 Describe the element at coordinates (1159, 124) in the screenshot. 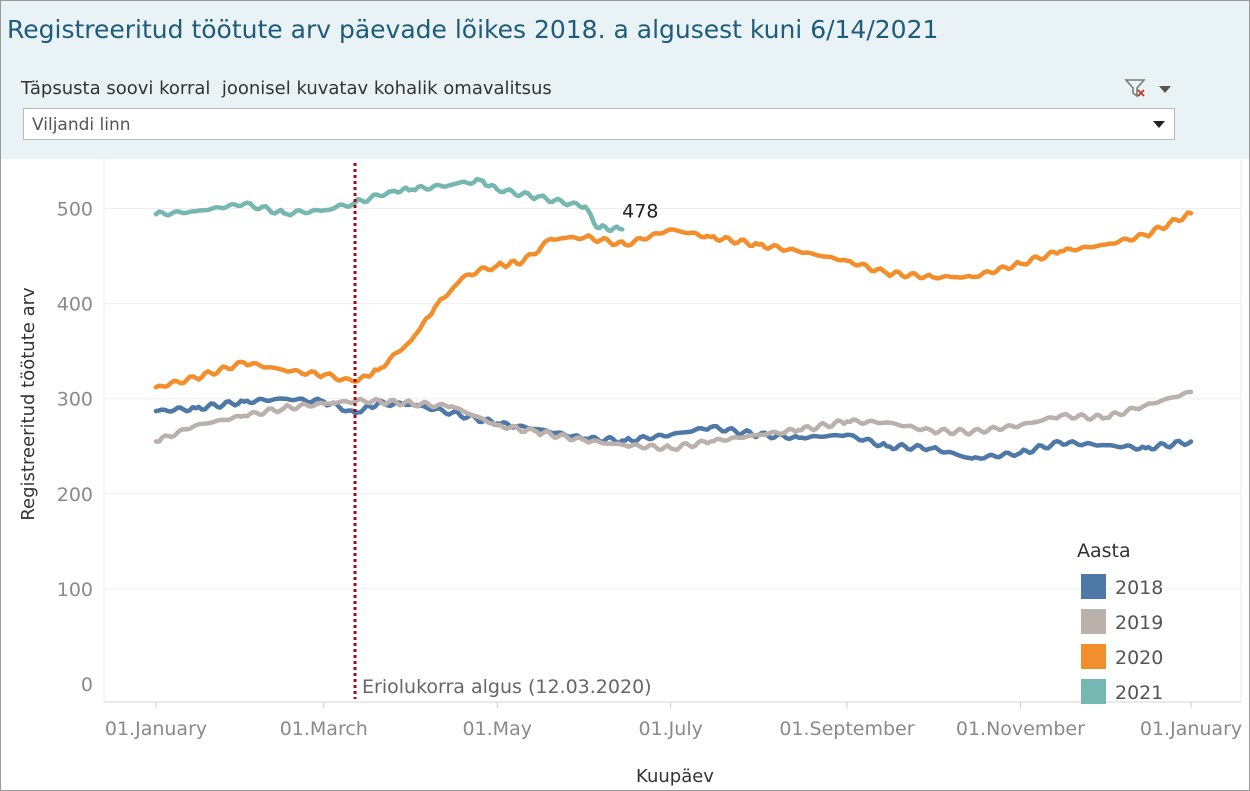

I see `chevron-down-icon` at that location.